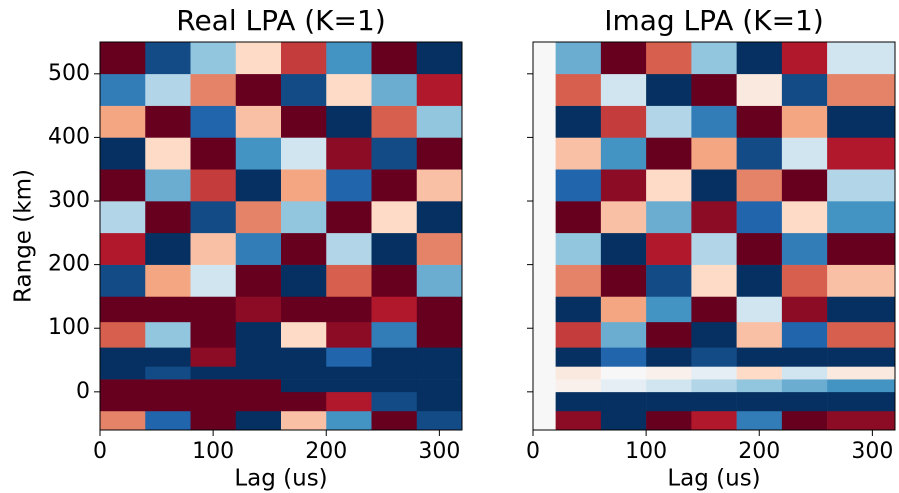  Describe the element at coordinates (713, 479) in the screenshot. I see `x-axis-label: Lag (us)` at that location.